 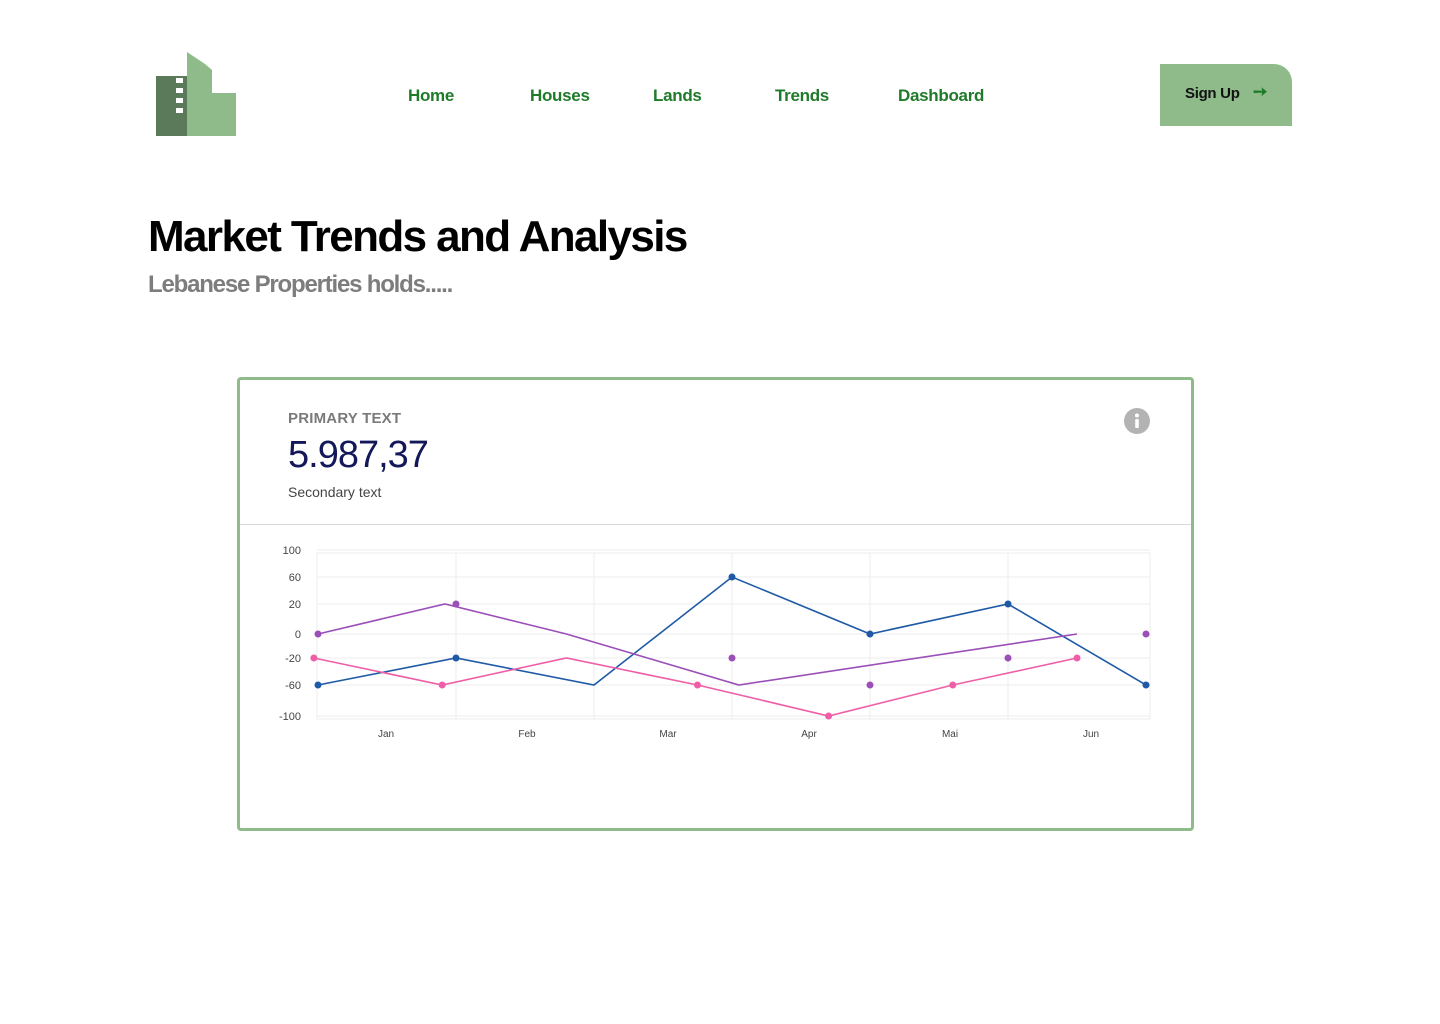 I want to click on logo, so click(x=196, y=94).